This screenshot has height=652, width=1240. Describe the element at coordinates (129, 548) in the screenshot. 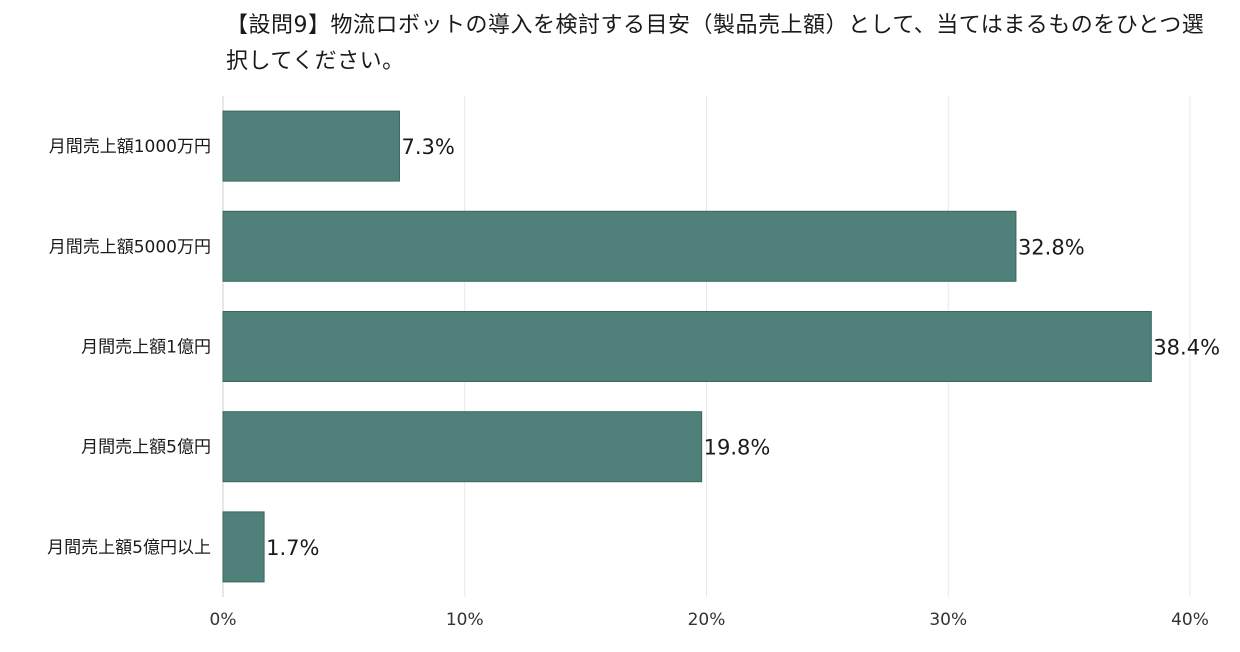

I see `category-label: 月間売上額5億円以上` at that location.